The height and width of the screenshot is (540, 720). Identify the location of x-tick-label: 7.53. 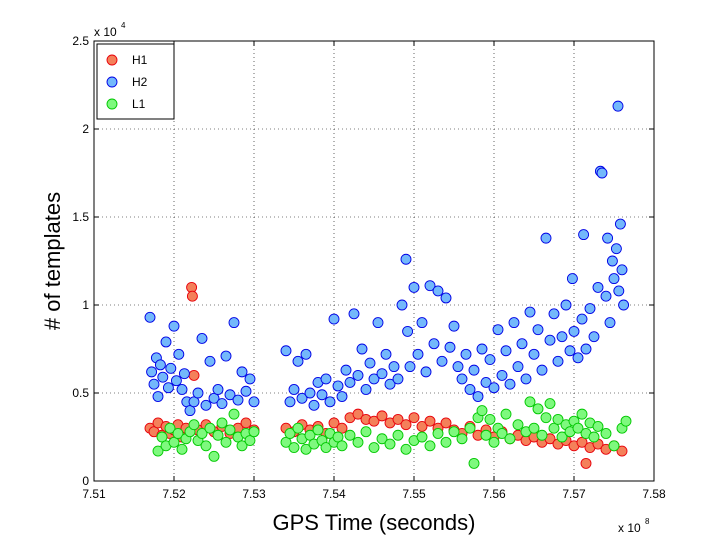
(254, 494).